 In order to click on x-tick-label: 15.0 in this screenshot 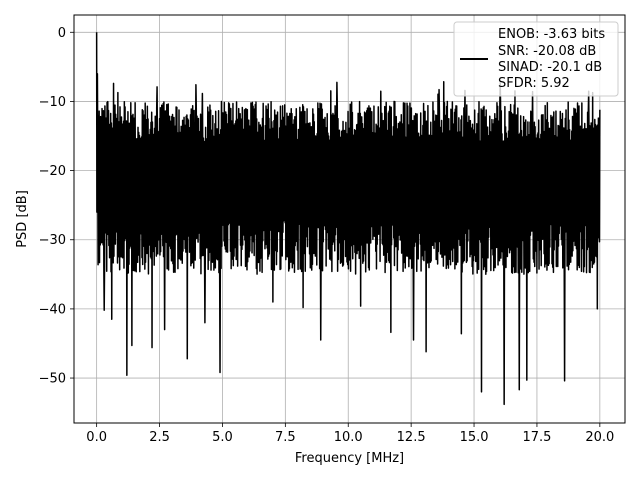, I will do `click(474, 437)`.